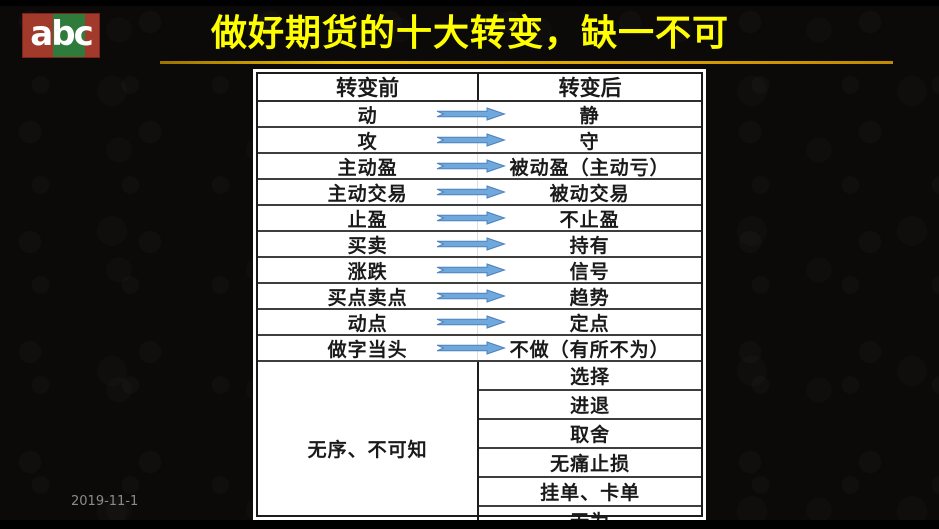 The width and height of the screenshot is (939, 529). What do you see at coordinates (589, 140) in the screenshot?
I see `after-cell: 守` at bounding box center [589, 140].